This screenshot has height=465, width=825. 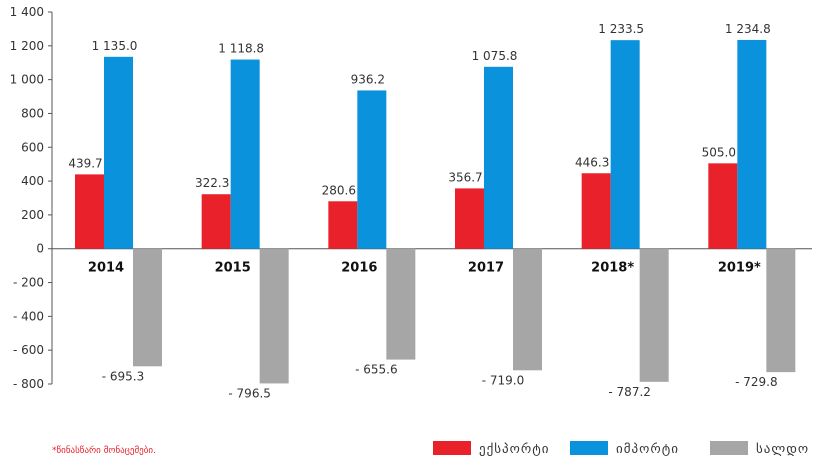 I want to click on legend-label-export: ექსპორტი, so click(x=514, y=449).